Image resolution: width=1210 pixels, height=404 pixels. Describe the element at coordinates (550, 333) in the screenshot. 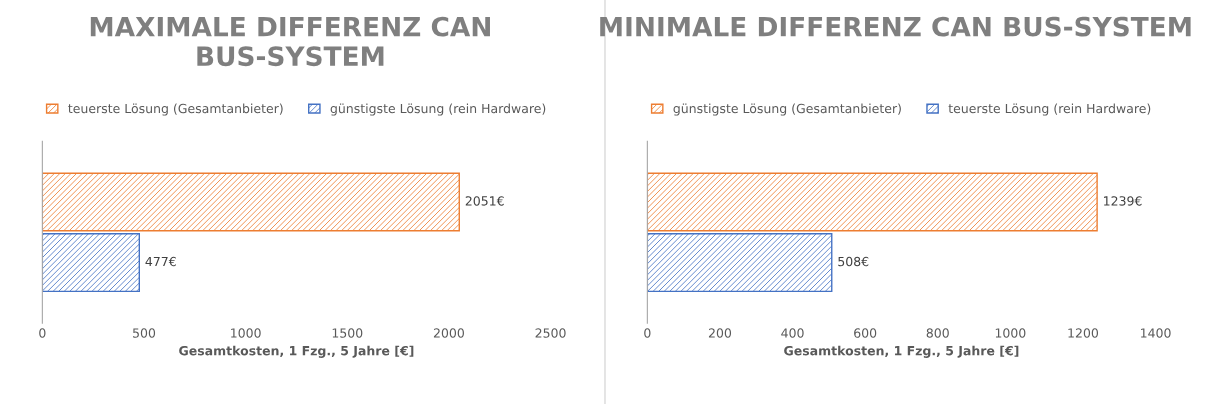

I see `x-tick-label: 2500` at that location.